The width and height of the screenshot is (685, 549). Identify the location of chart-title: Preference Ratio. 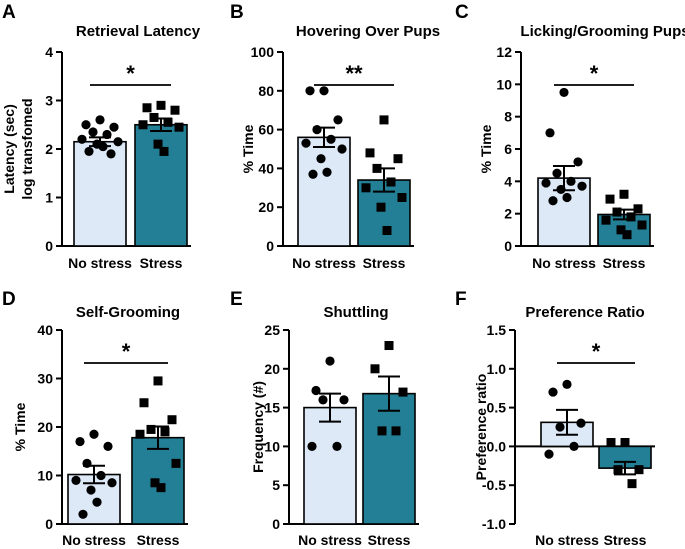
(584, 312).